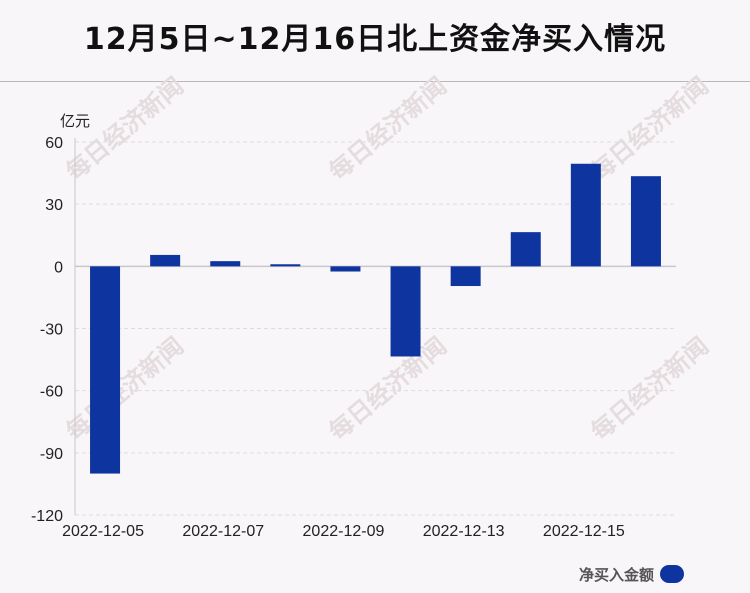 The height and width of the screenshot is (593, 750). What do you see at coordinates (103, 531) in the screenshot?
I see `x-tick-label: 2022-12-05` at bounding box center [103, 531].